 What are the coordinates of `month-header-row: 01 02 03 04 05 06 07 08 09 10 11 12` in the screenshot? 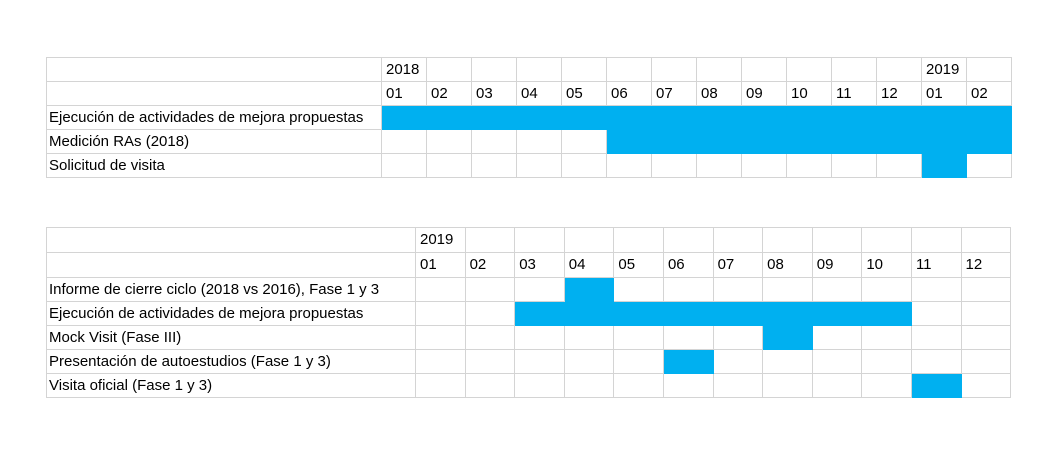 It's located at (529, 265).